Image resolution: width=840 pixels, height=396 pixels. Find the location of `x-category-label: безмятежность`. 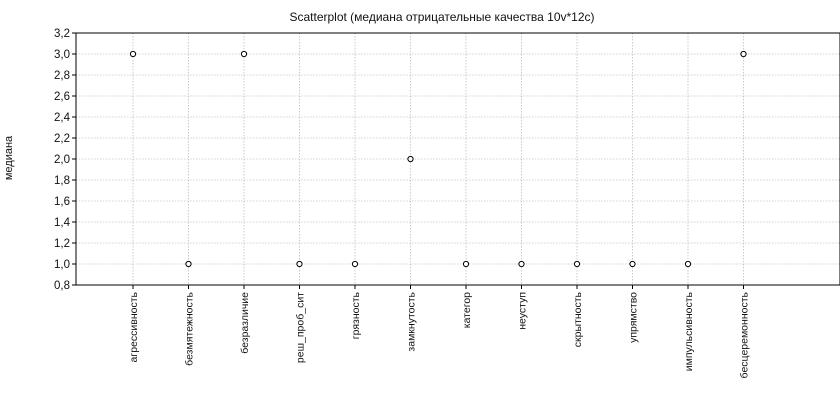

x-category-label: безмятежность is located at coordinates (190, 328).